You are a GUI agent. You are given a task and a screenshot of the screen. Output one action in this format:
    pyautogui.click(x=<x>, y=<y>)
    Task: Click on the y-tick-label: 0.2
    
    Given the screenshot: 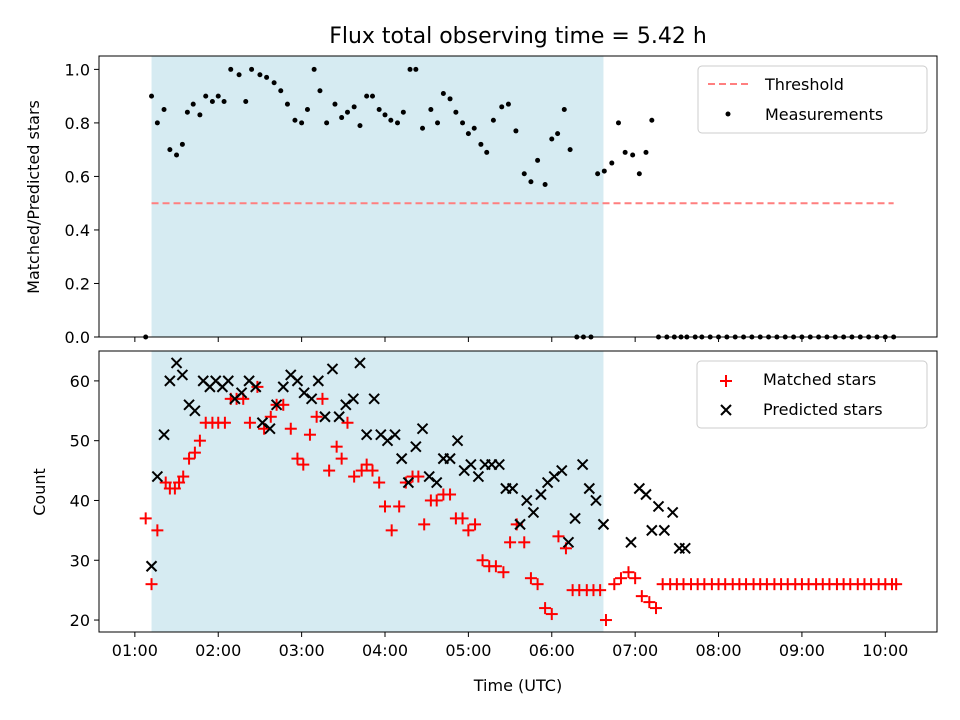 What is the action you would take?
    pyautogui.click(x=77, y=283)
    